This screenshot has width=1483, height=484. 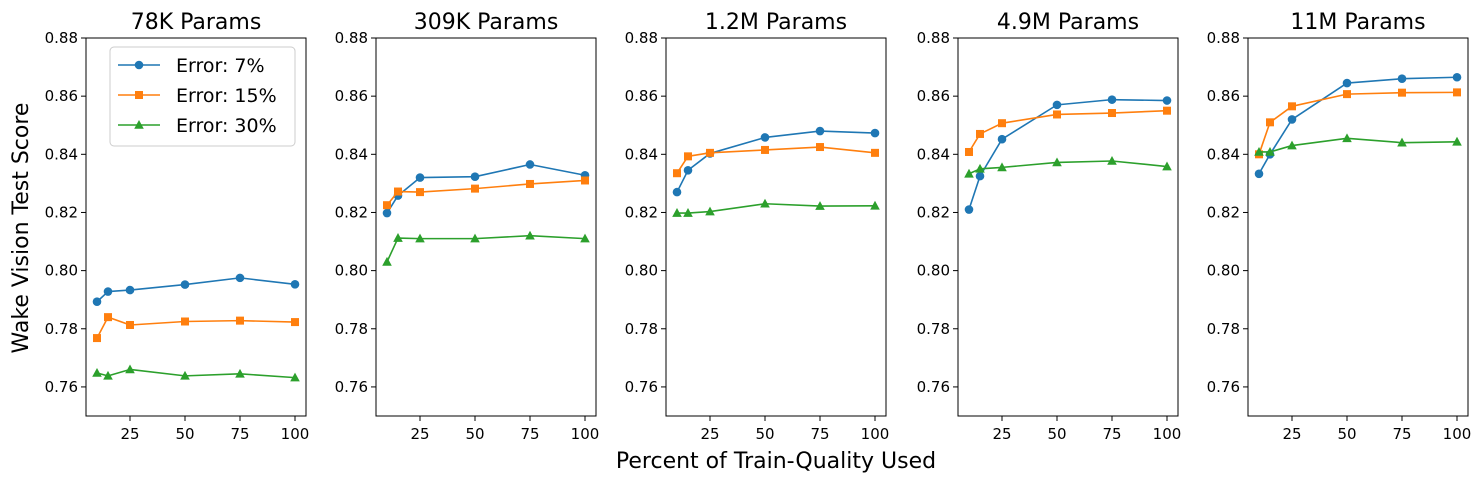 What do you see at coordinates (351, 212) in the screenshot?
I see `y-tick-label: 0.82` at bounding box center [351, 212].